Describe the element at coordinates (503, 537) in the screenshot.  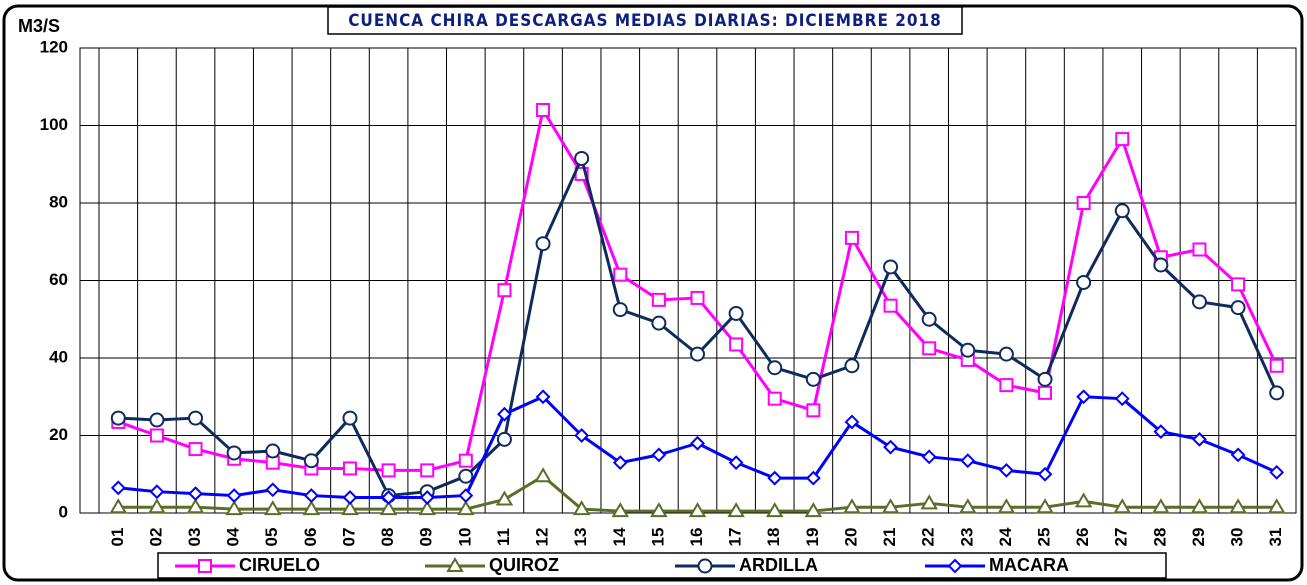
I see `x-tick-label: 11` at that location.